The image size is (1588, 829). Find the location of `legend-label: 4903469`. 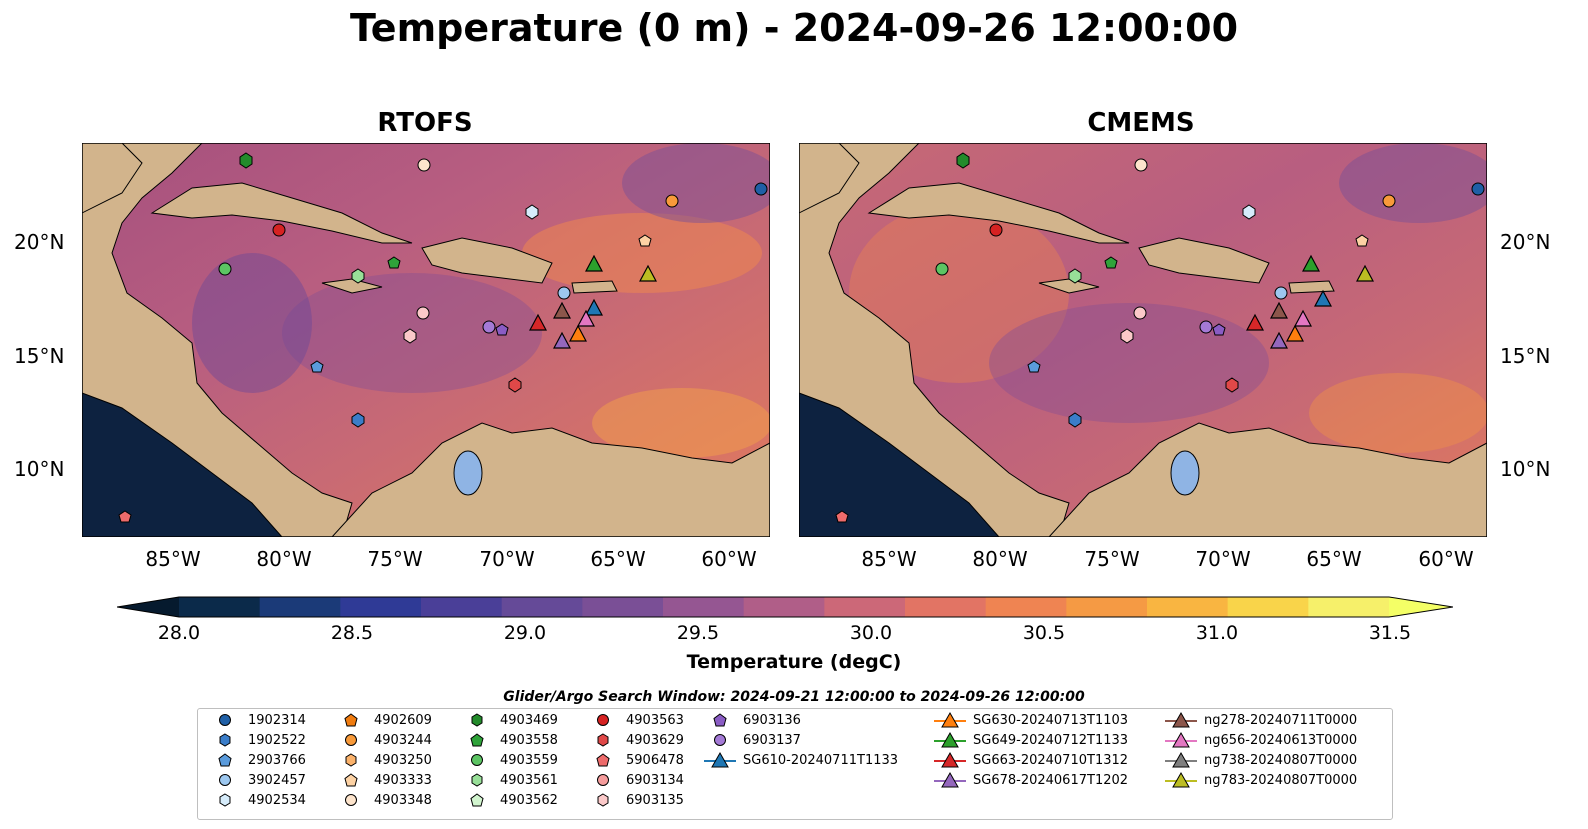

legend-label: 4903469 is located at coordinates (529, 720).